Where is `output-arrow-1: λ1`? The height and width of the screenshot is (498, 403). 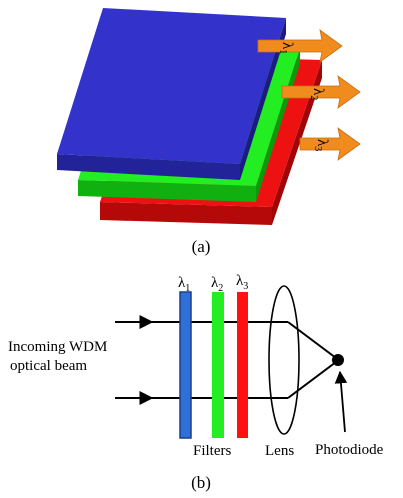
output-arrow-1: λ1 is located at coordinates (300, 46).